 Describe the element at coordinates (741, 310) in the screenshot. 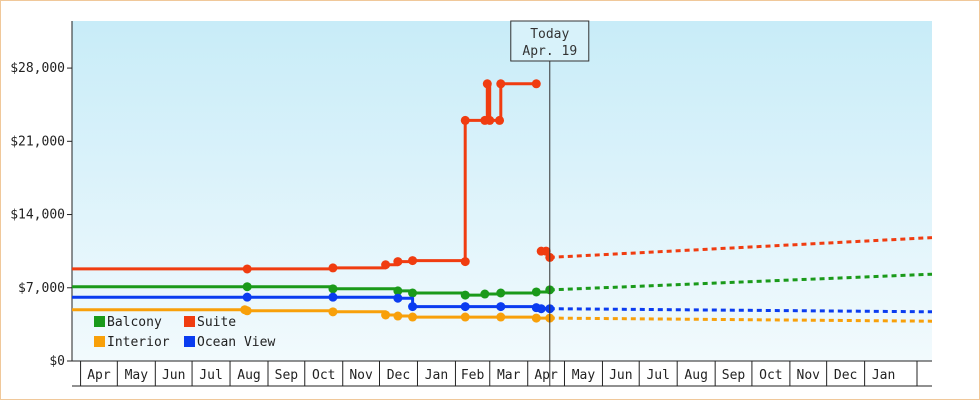

I see `ocean-view-forecast-line` at that location.